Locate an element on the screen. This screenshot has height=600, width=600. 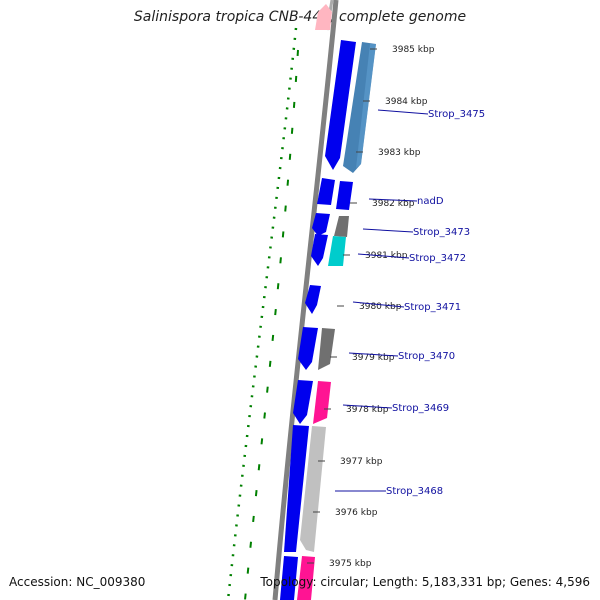
tick-label: 3978 kbp is located at coordinates (367, 410).